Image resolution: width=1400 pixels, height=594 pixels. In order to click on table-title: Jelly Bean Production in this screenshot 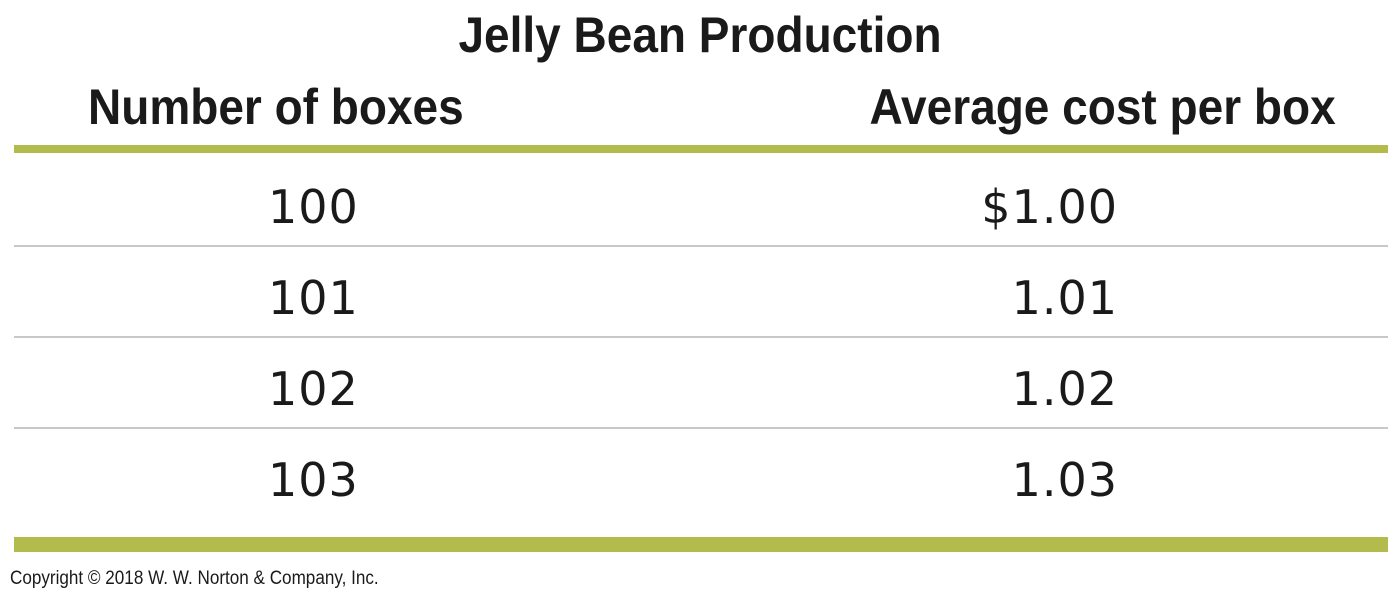, I will do `click(700, 35)`.